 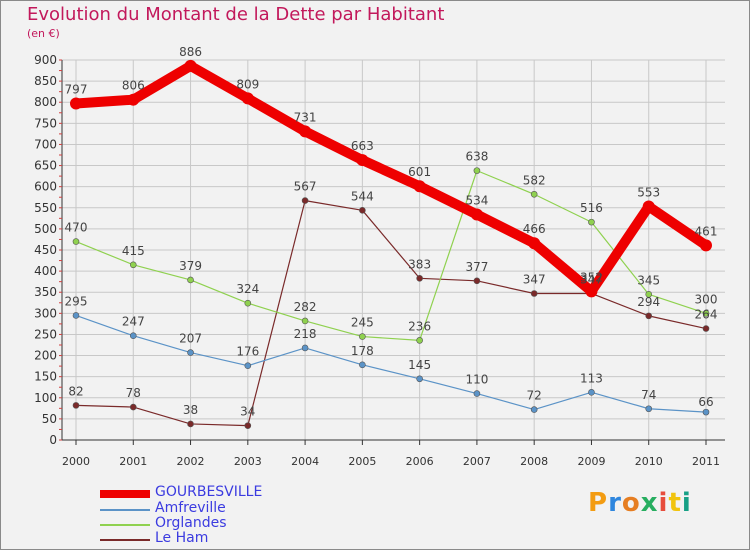 I want to click on data-label: 582, so click(x=534, y=180).